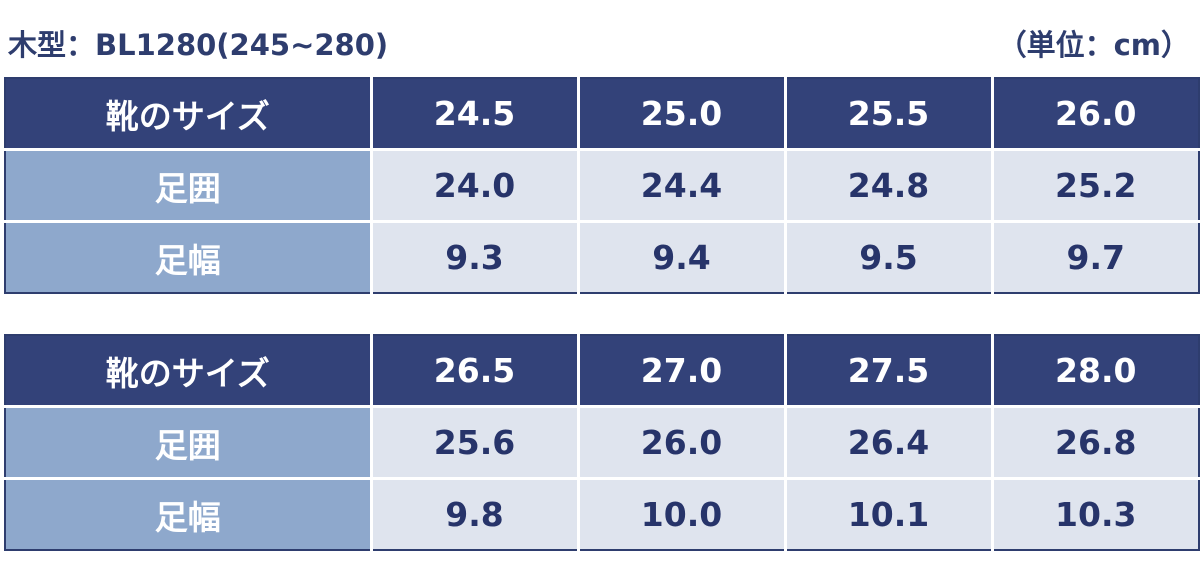 This screenshot has width=1200, height=567. I want to click on foot-width-cell: 9.7, so click(1094, 256).